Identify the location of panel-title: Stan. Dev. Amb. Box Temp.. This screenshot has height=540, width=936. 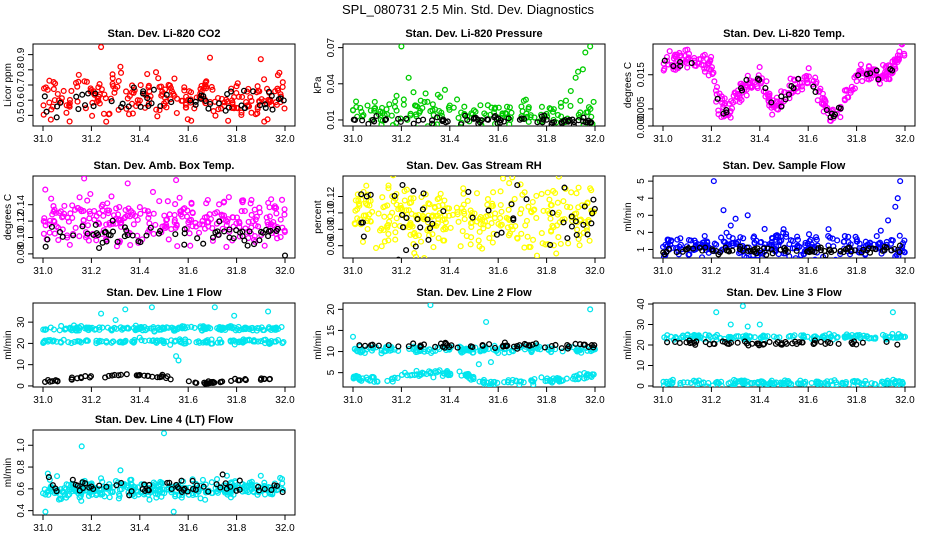
(164, 166).